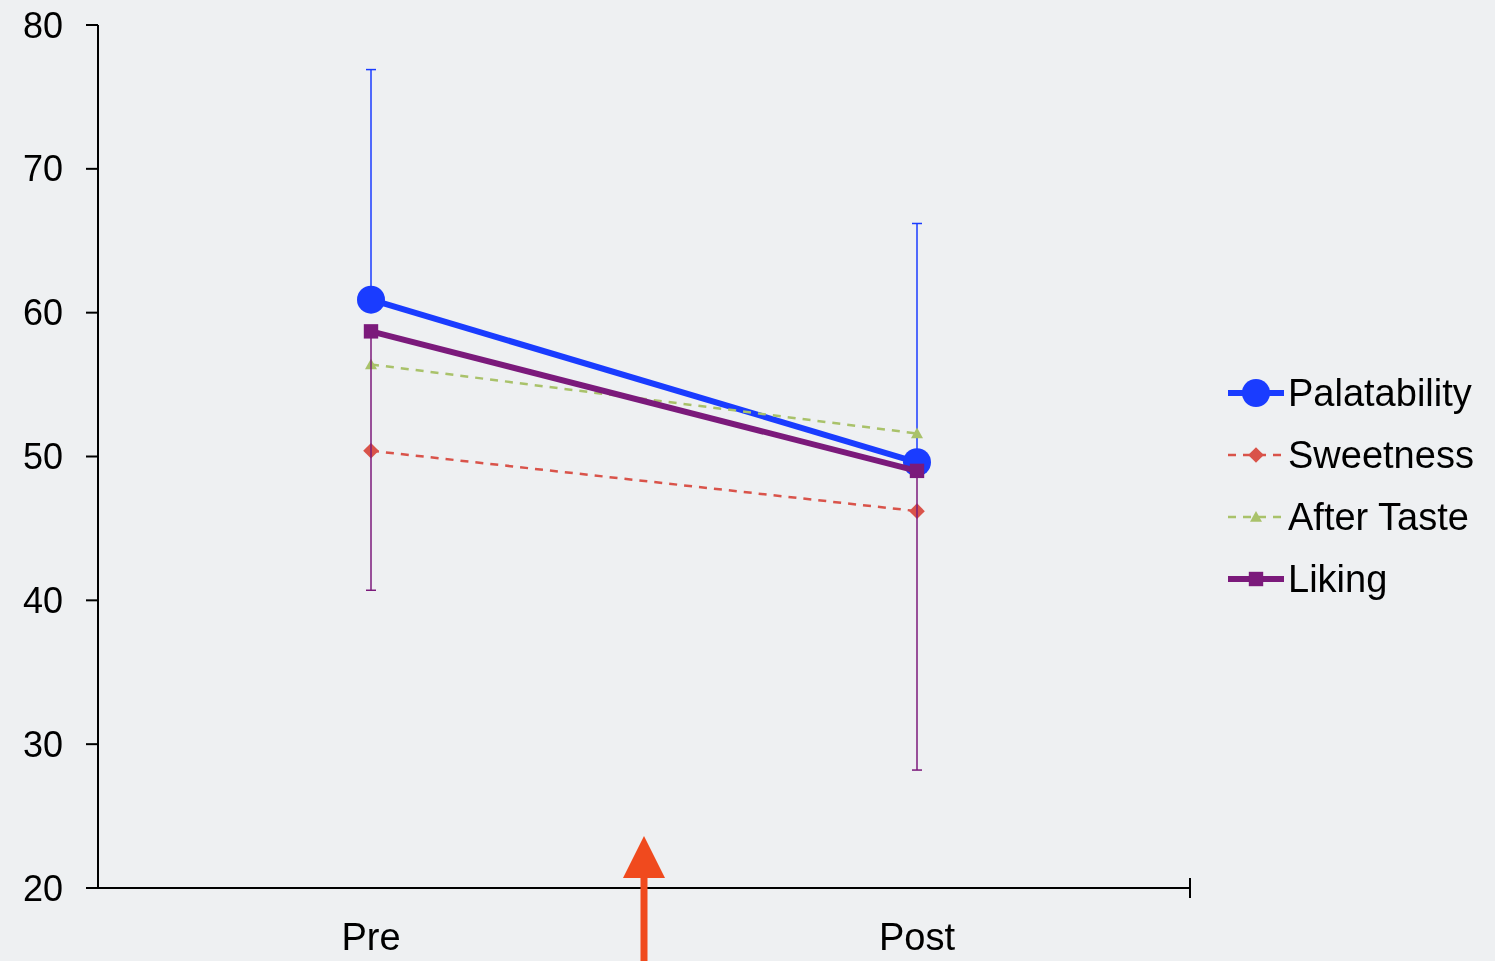  What do you see at coordinates (42, 888) in the screenshot?
I see `y-tick-label: 20` at bounding box center [42, 888].